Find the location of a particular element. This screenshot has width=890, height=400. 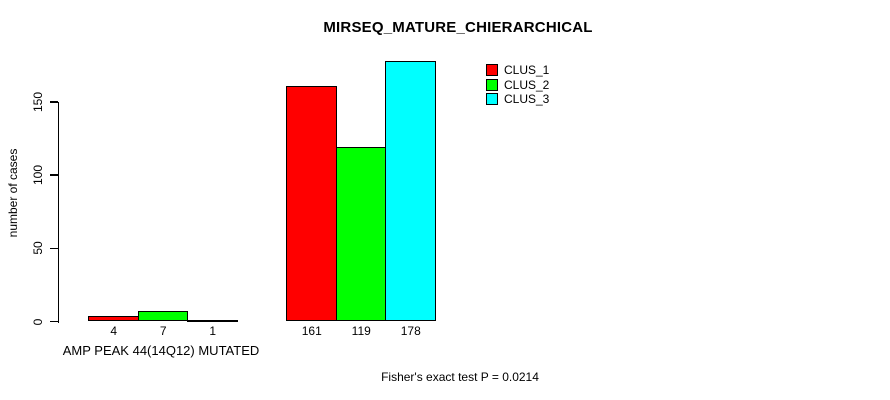

legend-item: CLUS_3 is located at coordinates (517, 99).